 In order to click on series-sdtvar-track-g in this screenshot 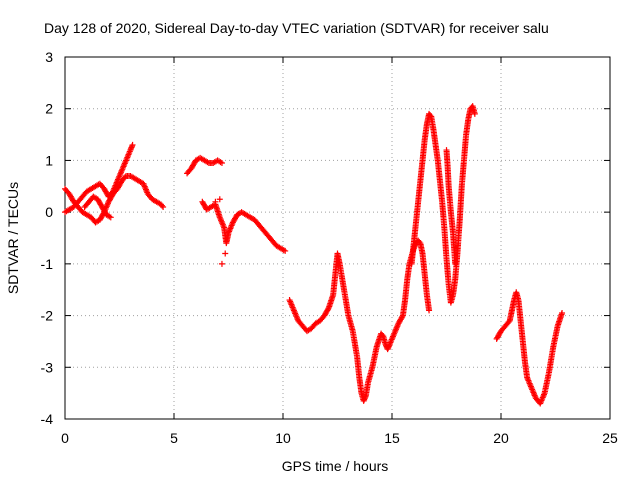, I will do `click(443, 204)`.